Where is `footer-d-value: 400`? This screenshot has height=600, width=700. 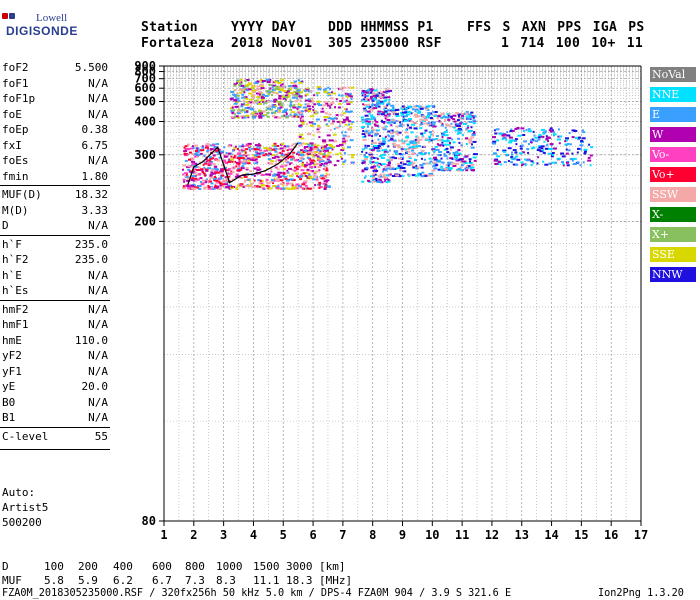
footer-d-value: 400 is located at coordinates (123, 566).